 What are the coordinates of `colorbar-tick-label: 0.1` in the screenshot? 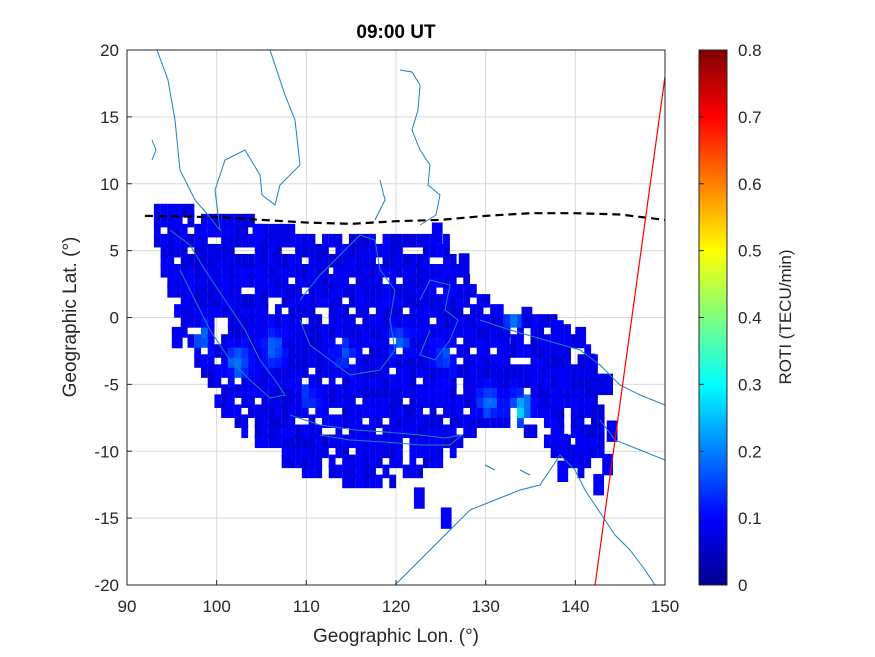 It's located at (750, 518).